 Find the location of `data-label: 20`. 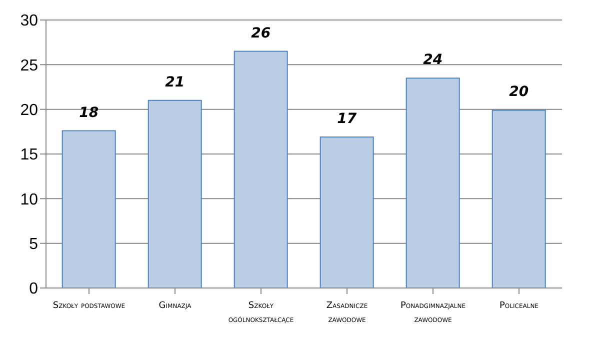

data-label: 20 is located at coordinates (519, 92).